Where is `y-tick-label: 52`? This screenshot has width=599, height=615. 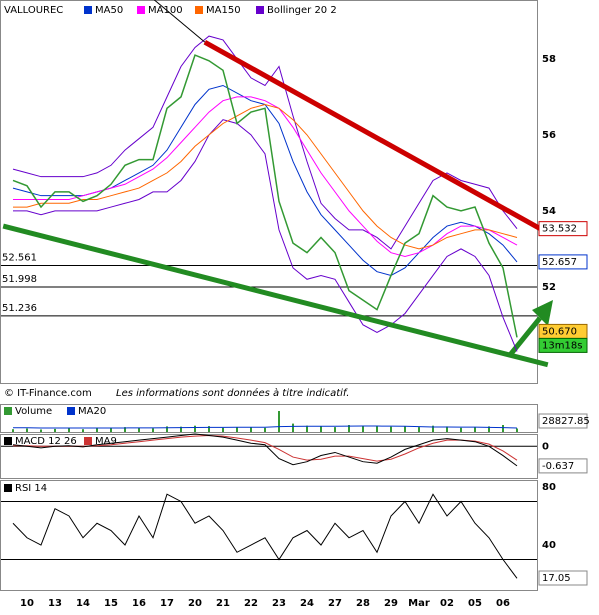
y-tick-label: 52 is located at coordinates (549, 287).